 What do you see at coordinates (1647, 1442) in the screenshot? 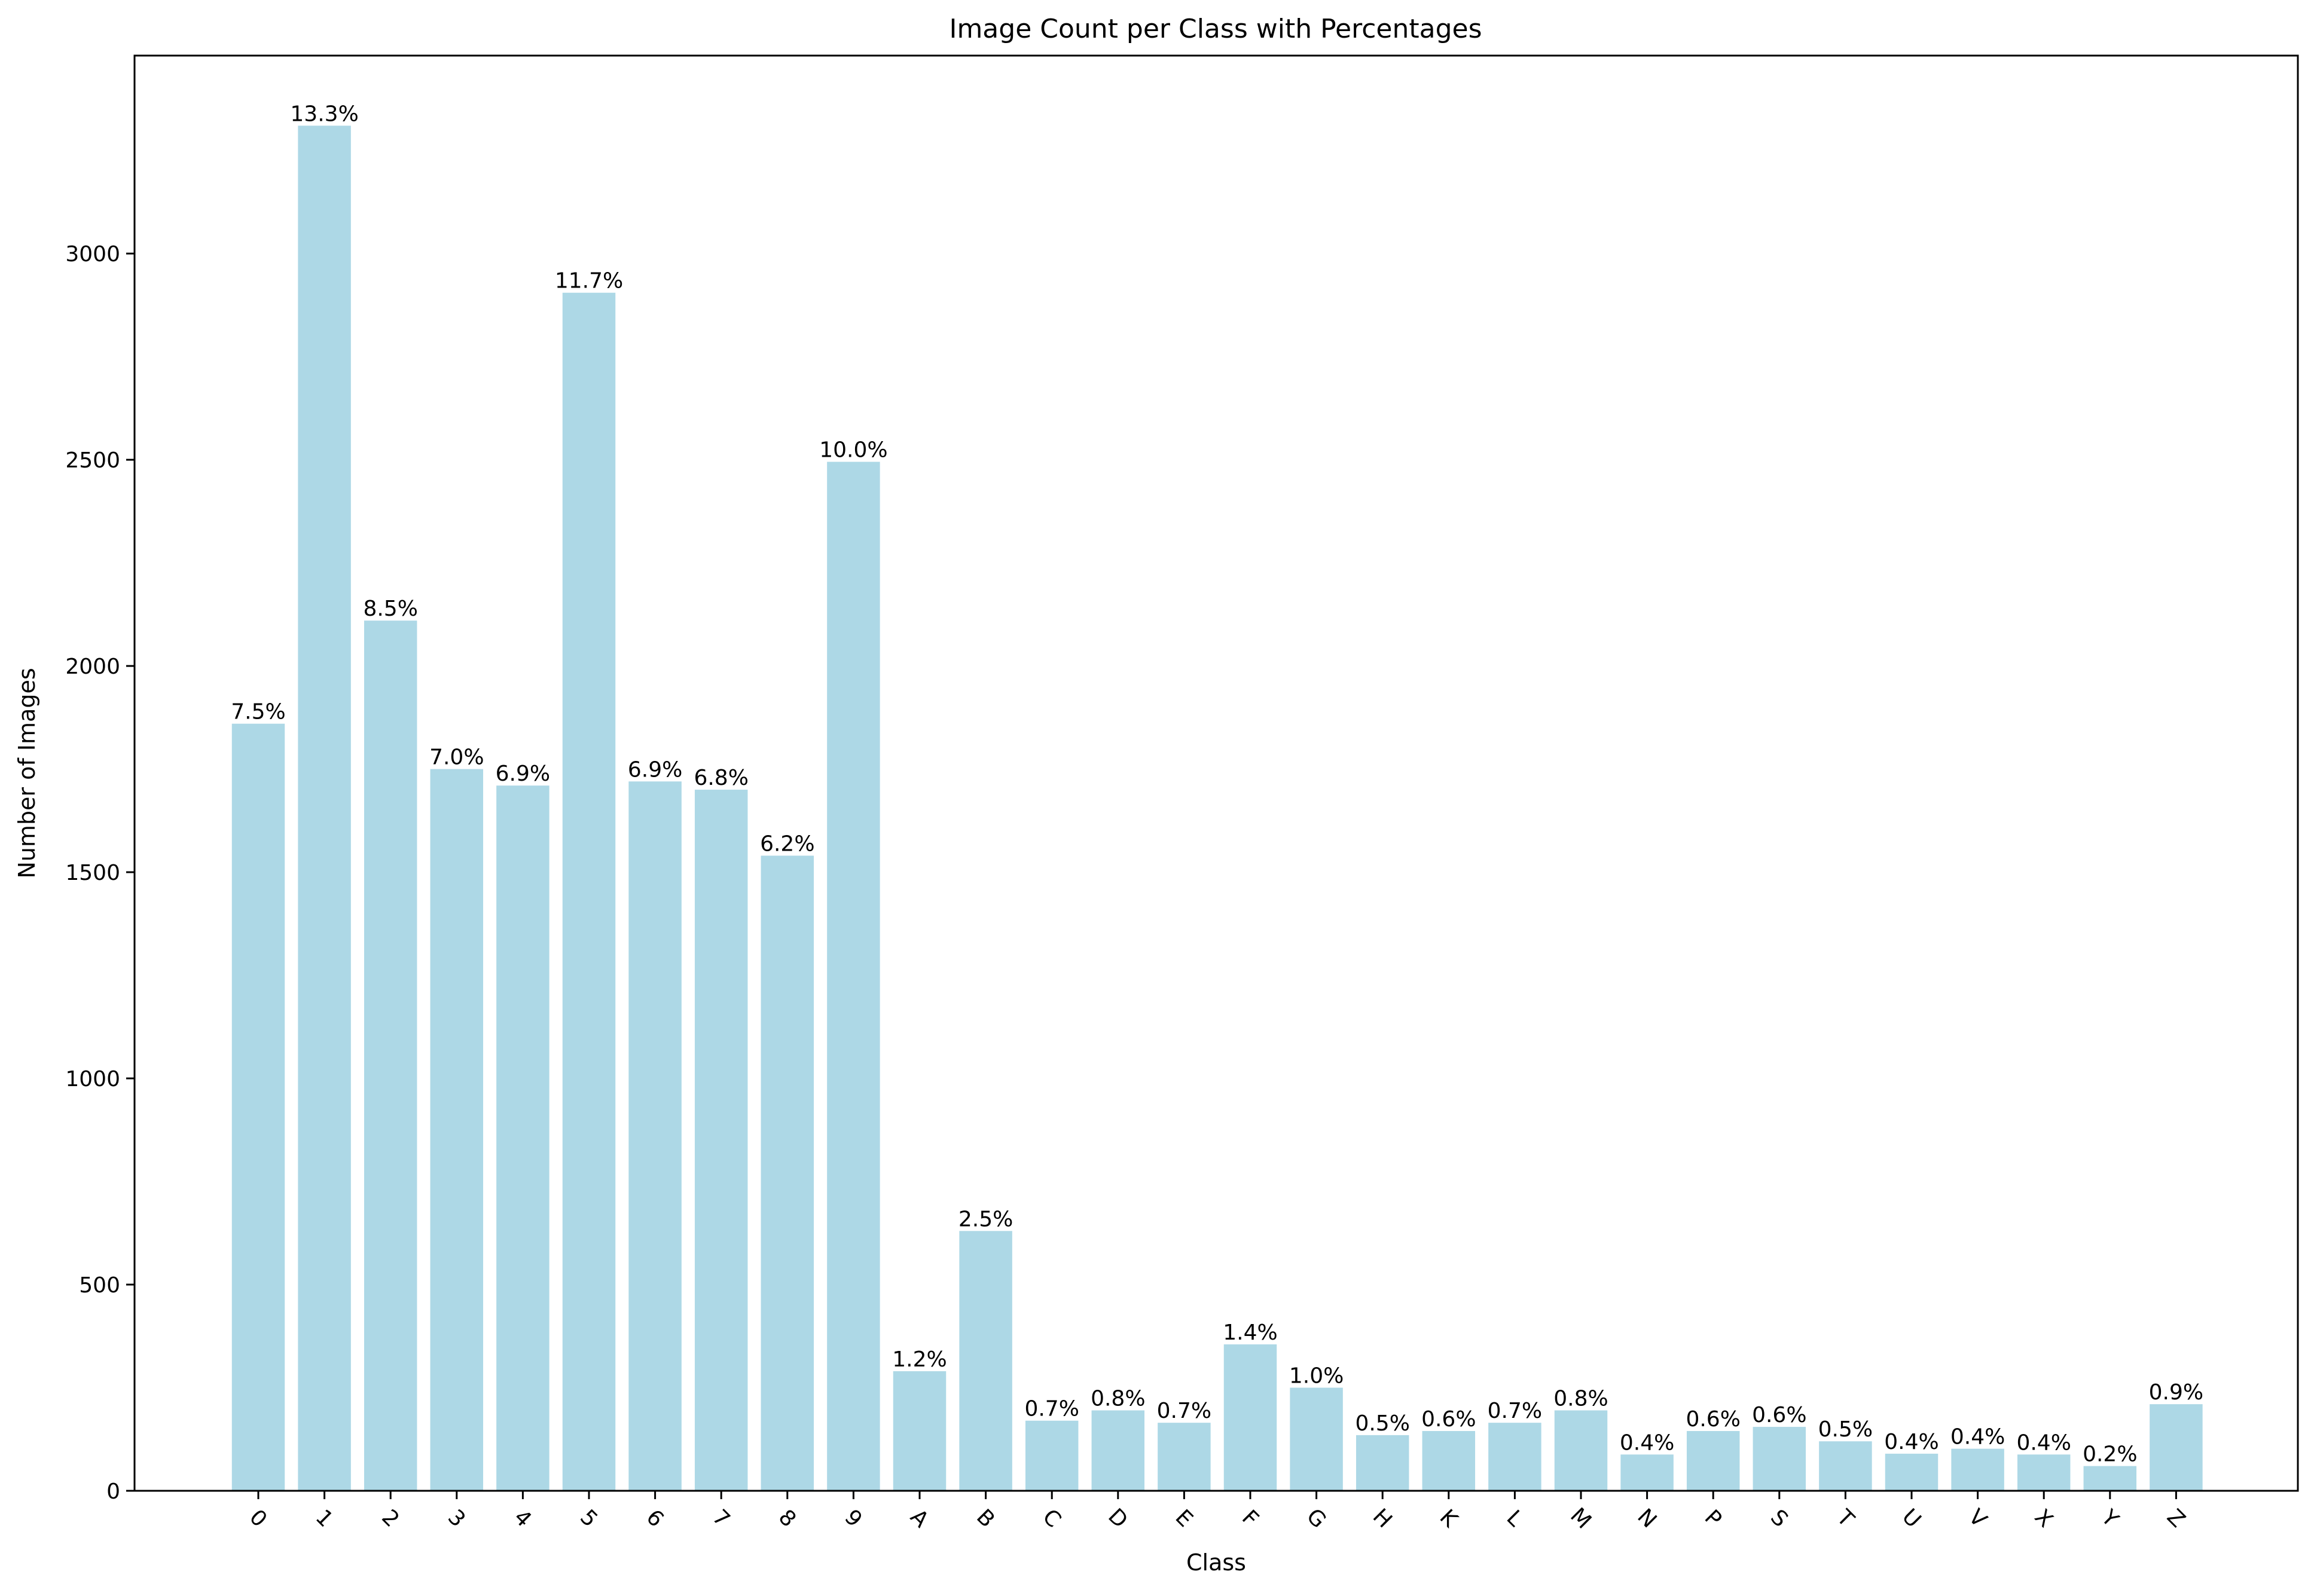
I see `bar-label-N: 0.4%` at bounding box center [1647, 1442].